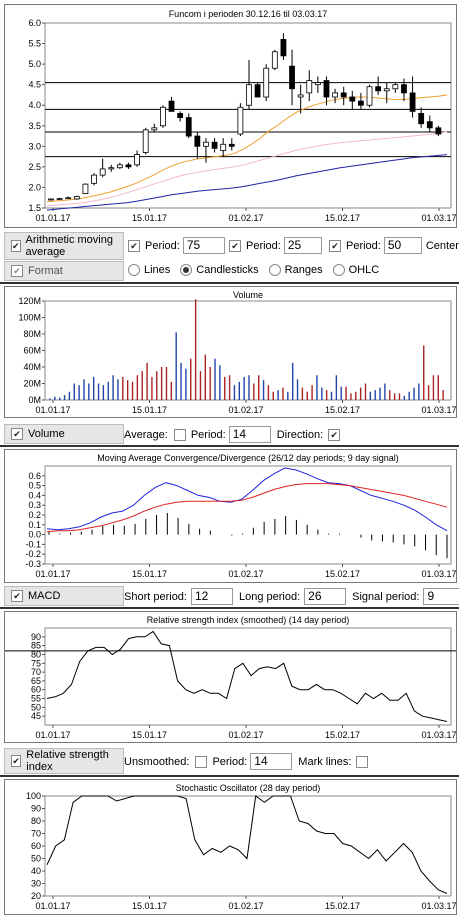  I want to click on ma-p3-checkbox, so click(335, 245).